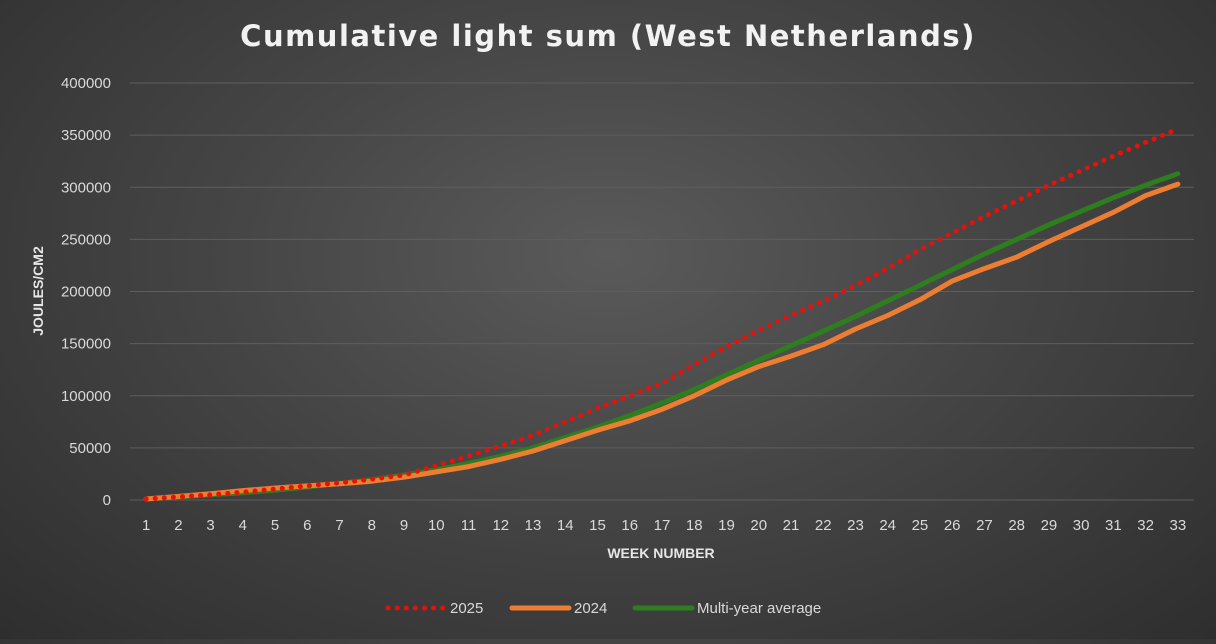 The image size is (1216, 644). Describe the element at coordinates (887, 525) in the screenshot. I see `x-tick-label: 24` at that location.